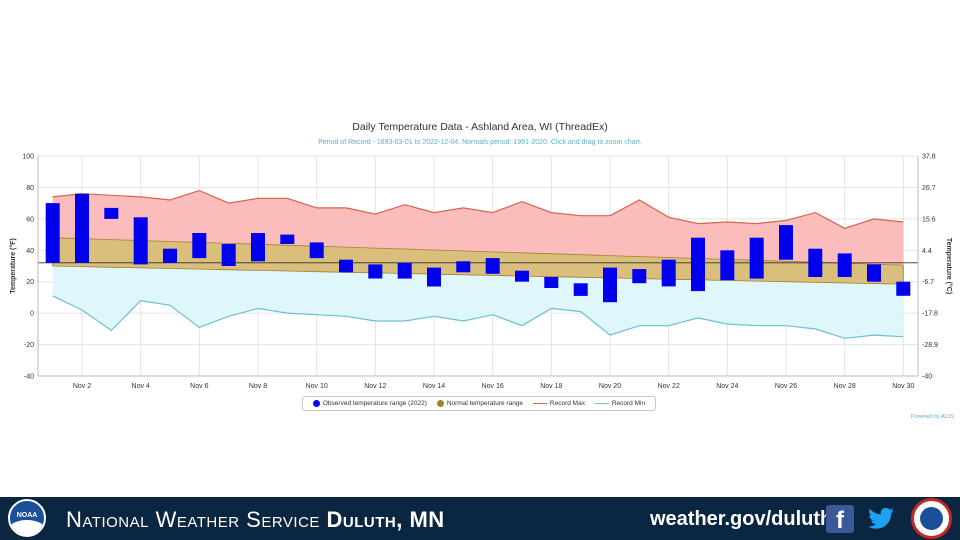 The height and width of the screenshot is (540, 960). I want to click on y-tick-label-right: 26.7, so click(929, 188).